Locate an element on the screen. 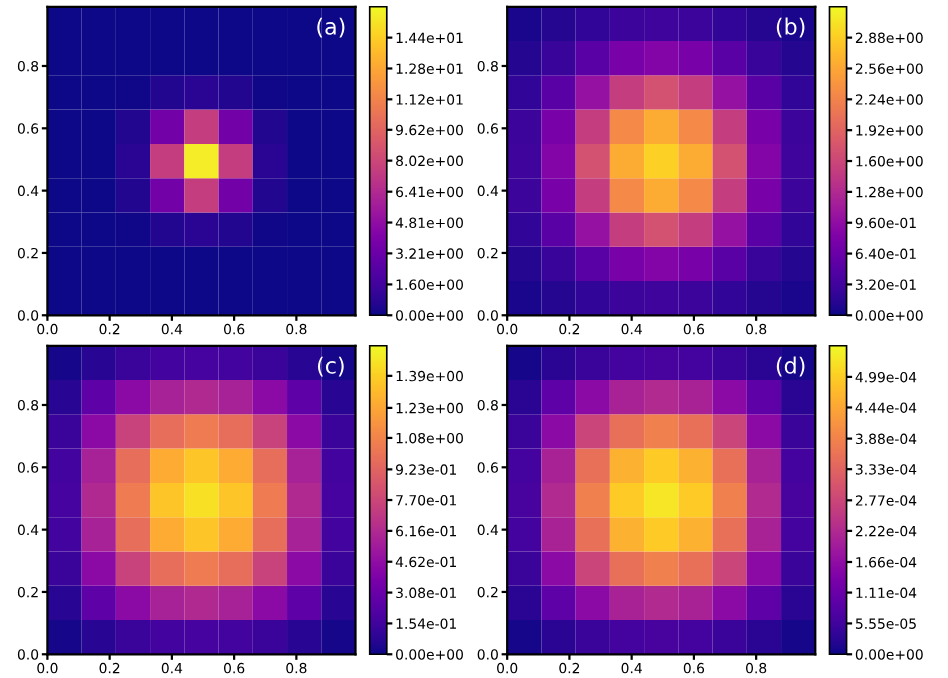 The width and height of the screenshot is (948, 678). annotation: (d) is located at coordinates (790, 366).